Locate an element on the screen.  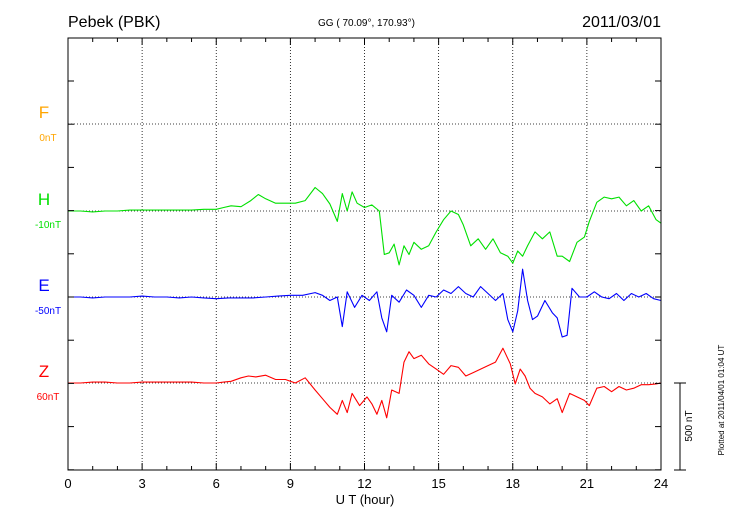
component-baseline-f: 0nT is located at coordinates (47, 138).